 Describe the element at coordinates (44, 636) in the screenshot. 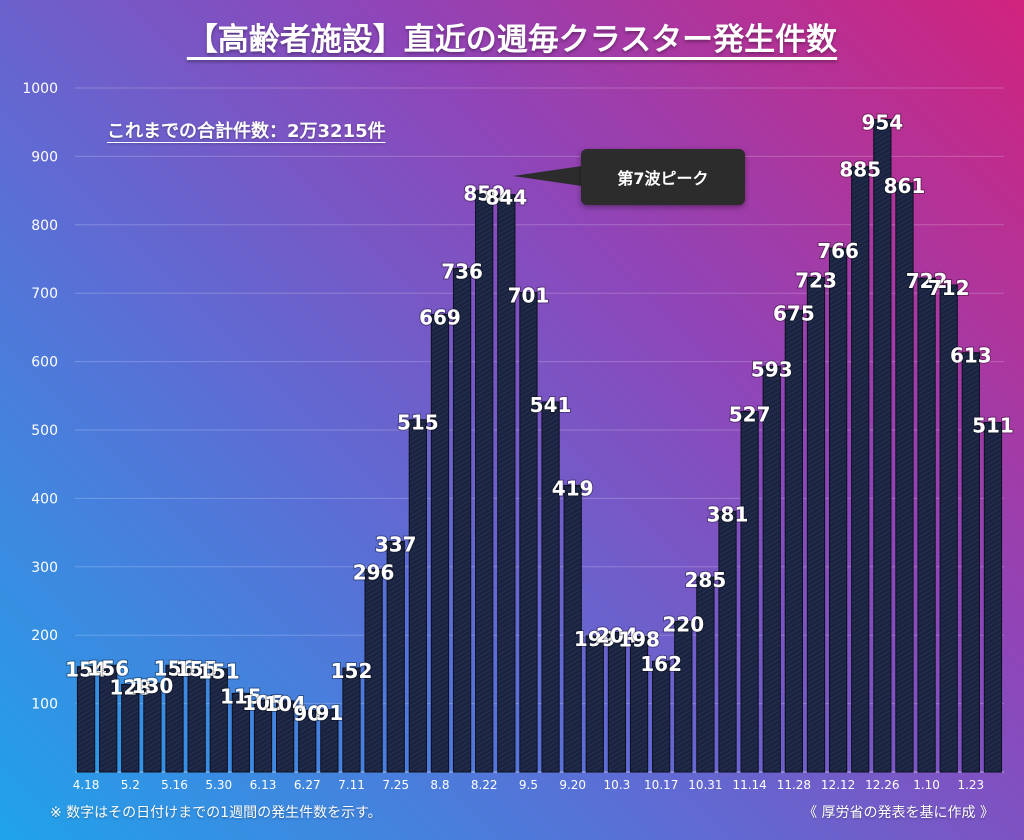

I see `y-tick-label: 200` at that location.